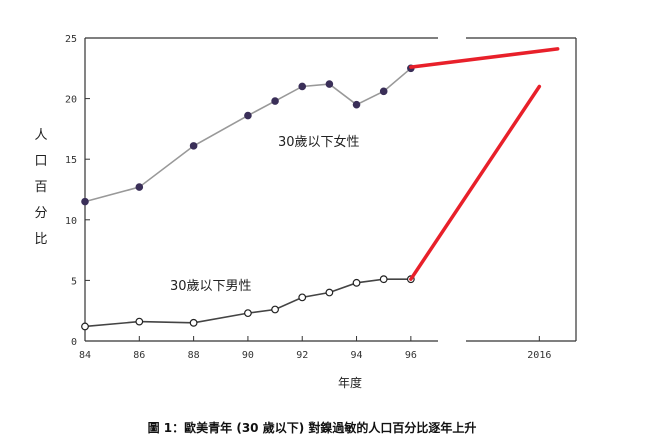 The image size is (657, 439). Describe the element at coordinates (139, 355) in the screenshot. I see `x-tick-label: 86` at that location.